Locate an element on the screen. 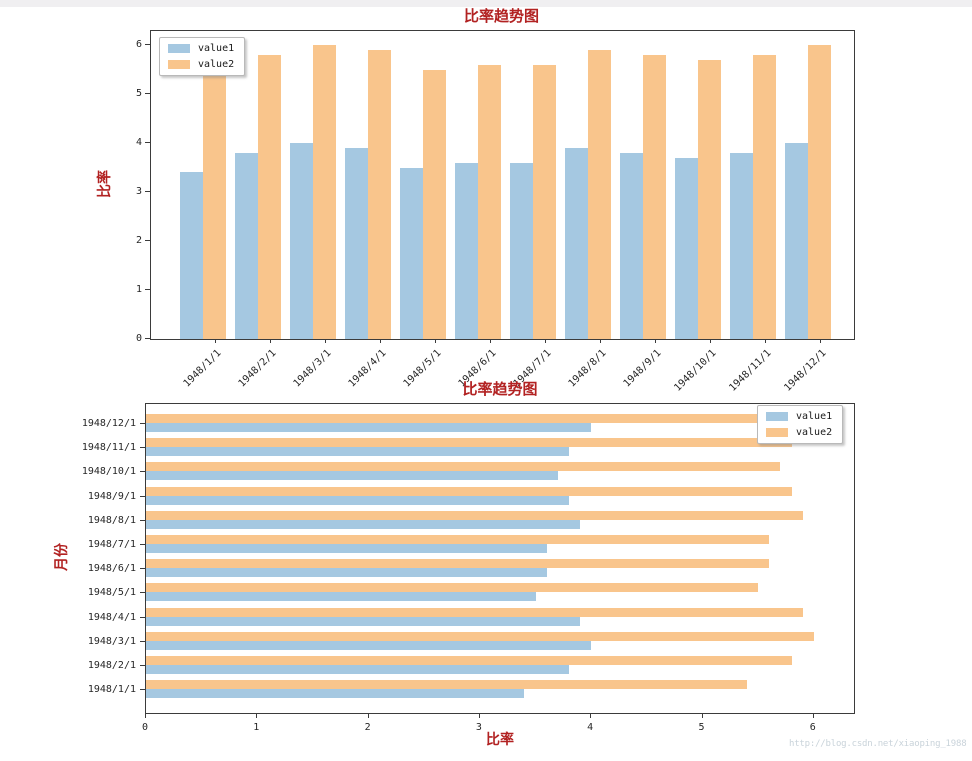  y-tick-label: 6 is located at coordinates (138, 44).